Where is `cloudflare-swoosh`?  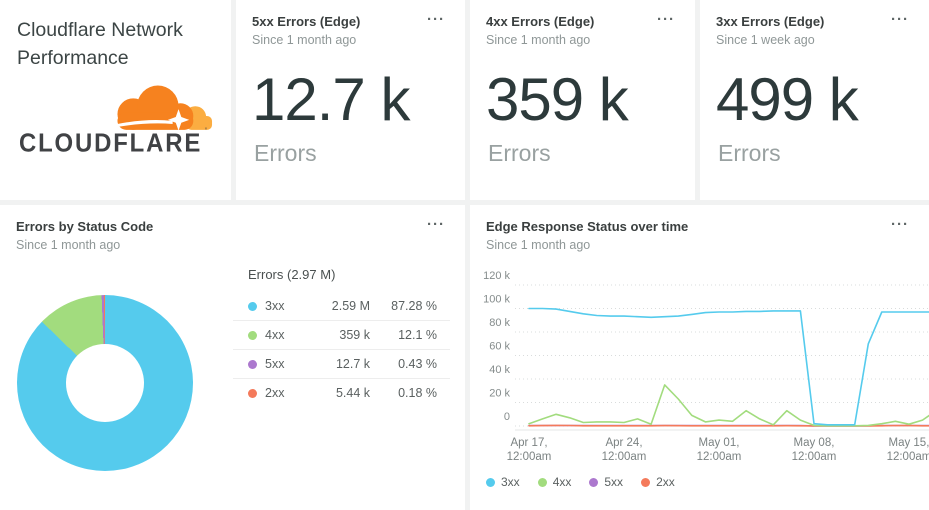 cloudflare-swoosh is located at coordinates (145, 123).